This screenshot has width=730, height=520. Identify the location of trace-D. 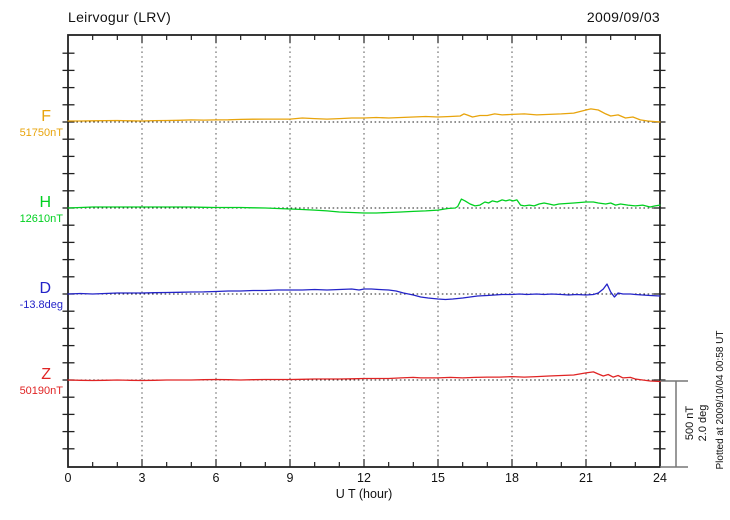
(364, 292).